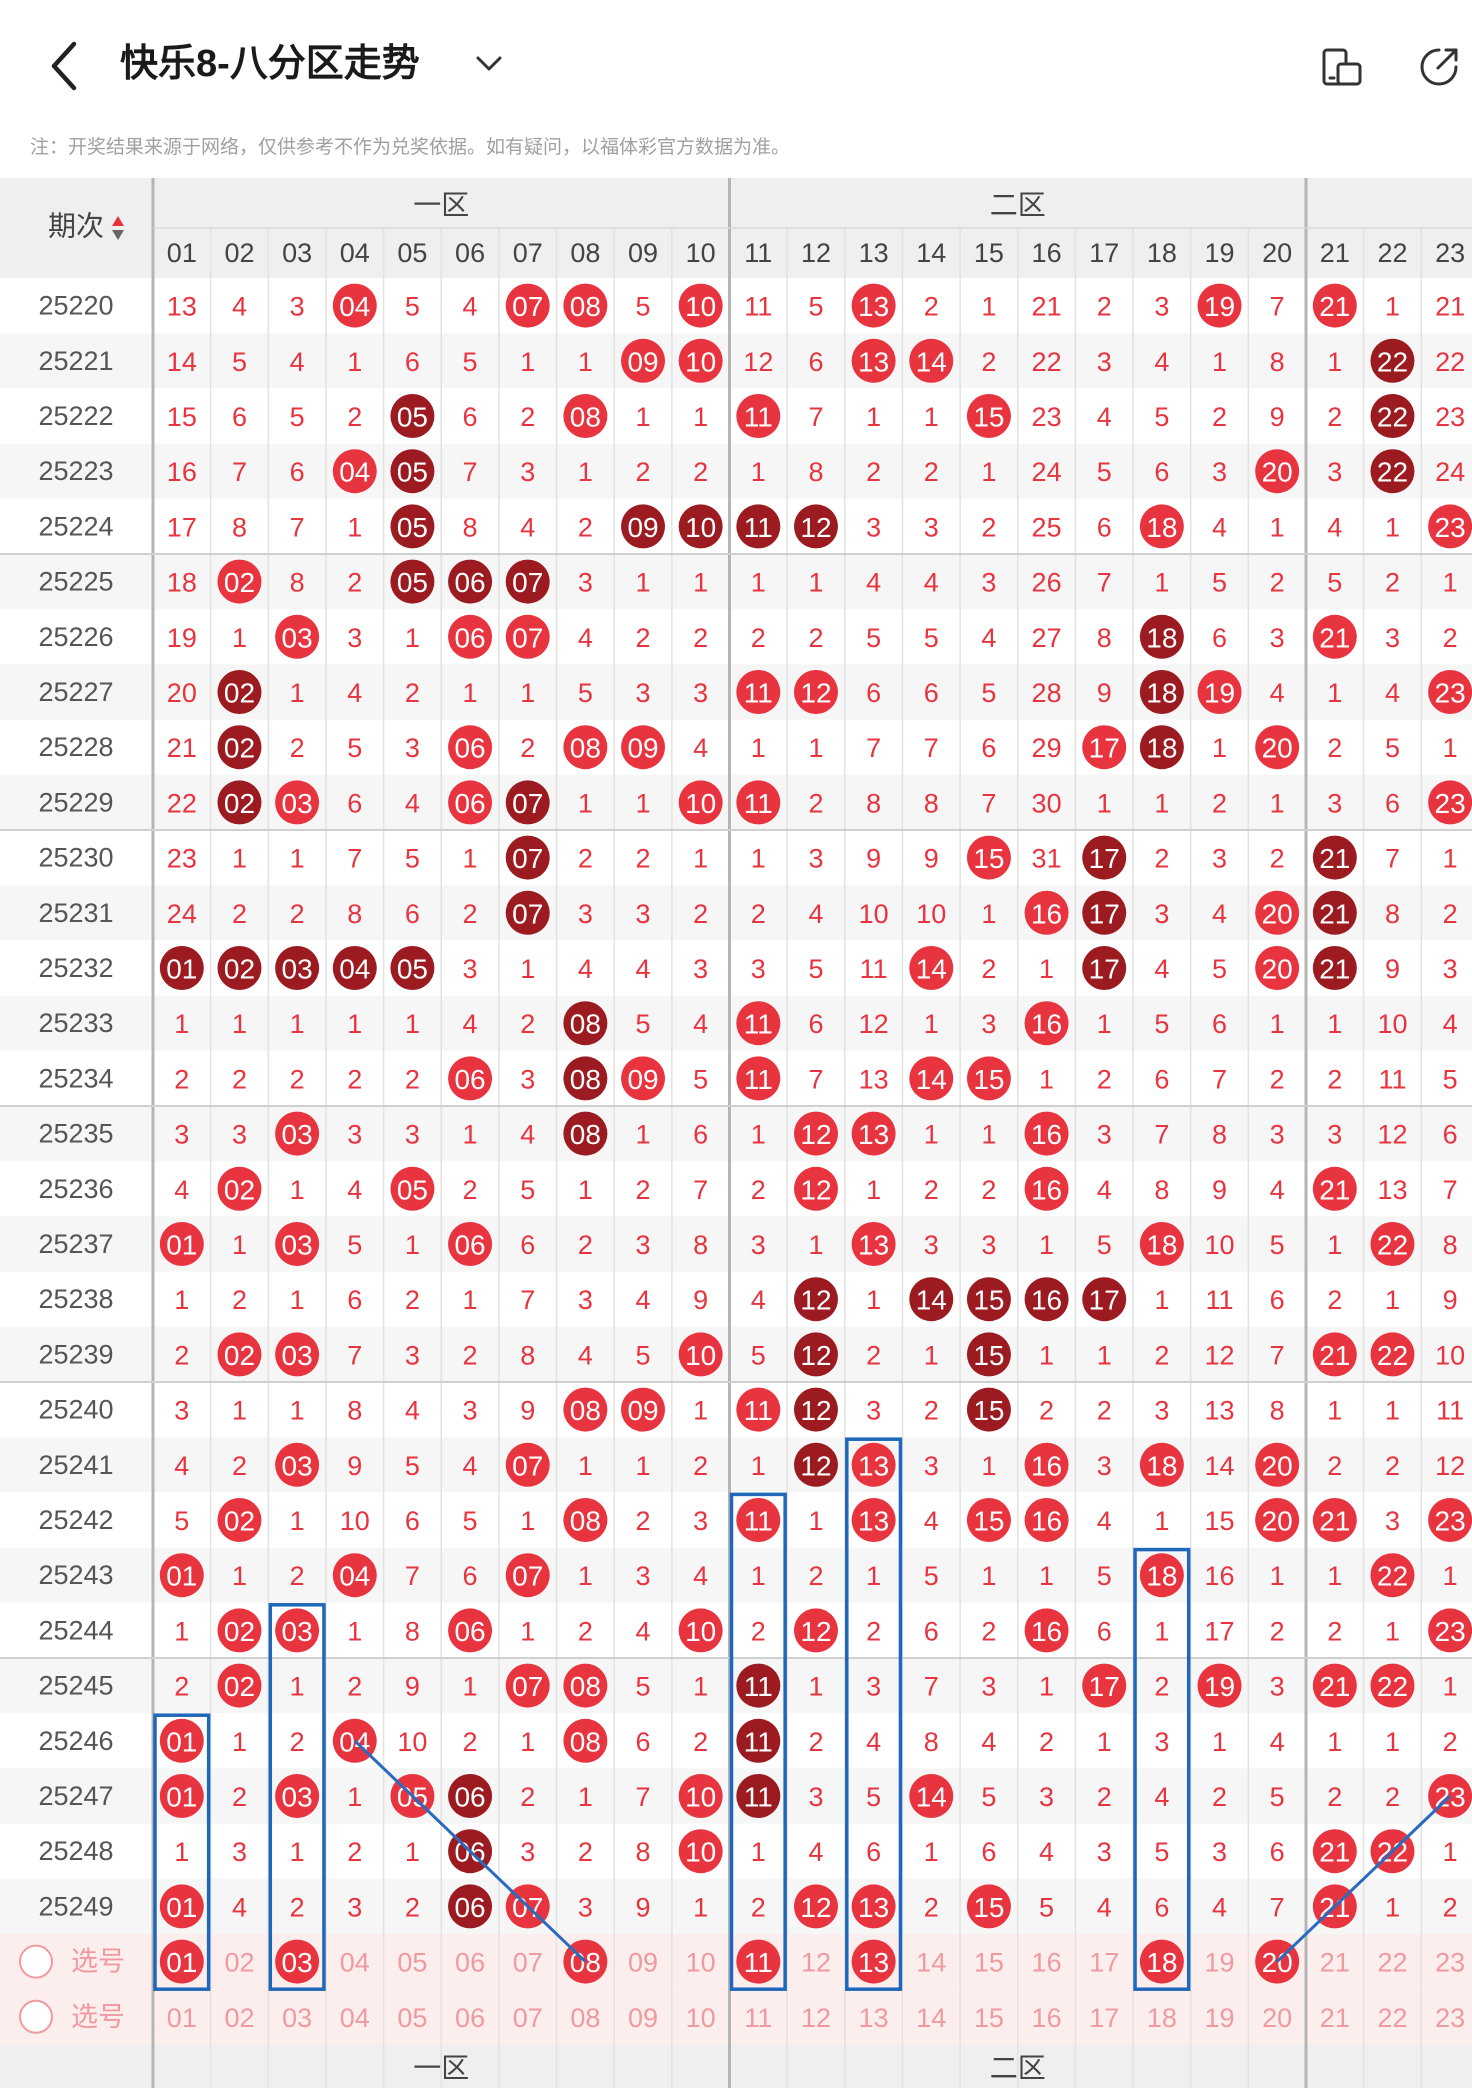 This screenshot has width=1472, height=2088. What do you see at coordinates (1439, 67) in the screenshot?
I see `share-icon` at bounding box center [1439, 67].